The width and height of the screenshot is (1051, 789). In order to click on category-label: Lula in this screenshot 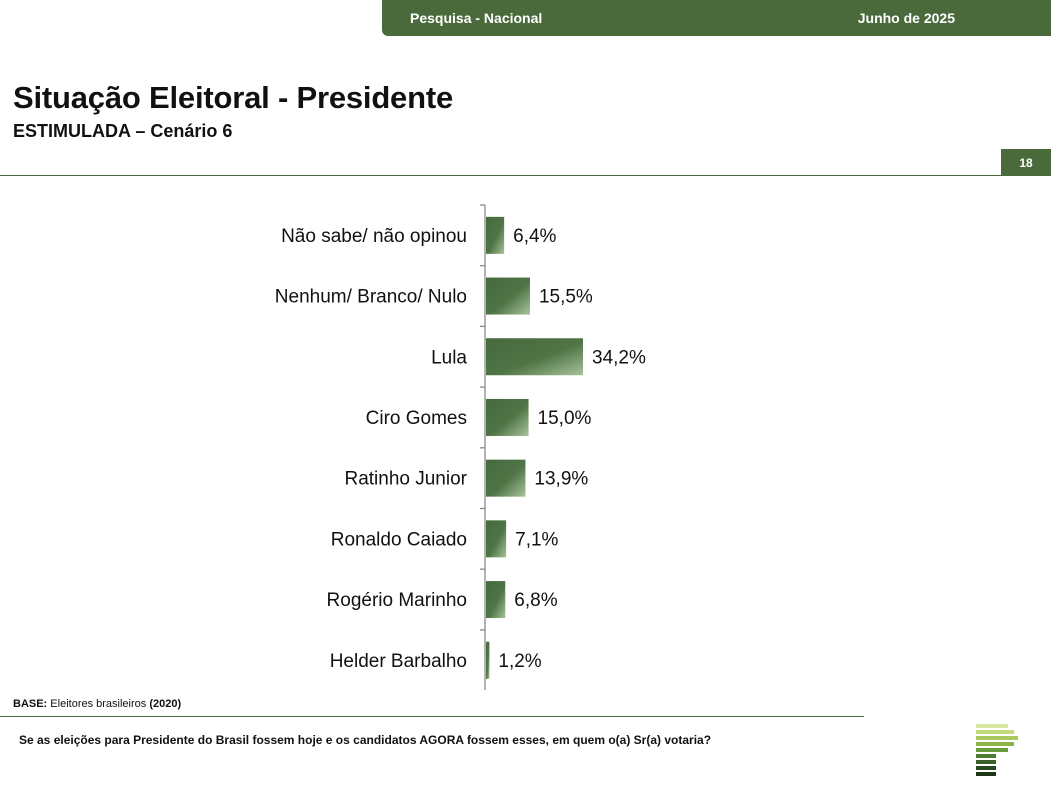, I will do `click(449, 357)`.